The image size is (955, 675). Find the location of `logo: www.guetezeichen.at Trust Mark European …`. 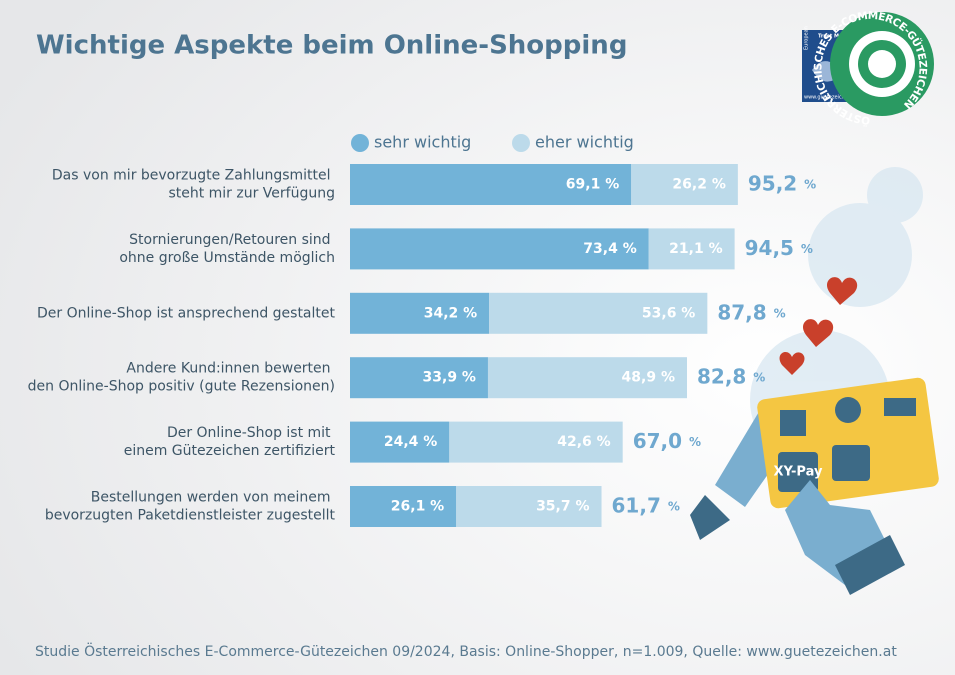

logo: www.guetezeichen.at Trust Mark European … is located at coordinates (868, 69).